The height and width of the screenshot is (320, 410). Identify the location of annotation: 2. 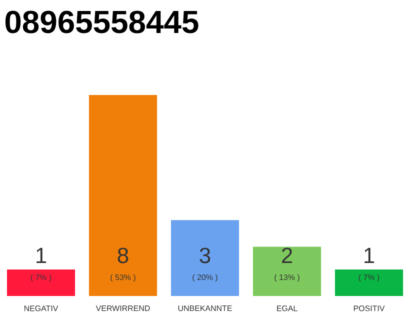
(287, 255).